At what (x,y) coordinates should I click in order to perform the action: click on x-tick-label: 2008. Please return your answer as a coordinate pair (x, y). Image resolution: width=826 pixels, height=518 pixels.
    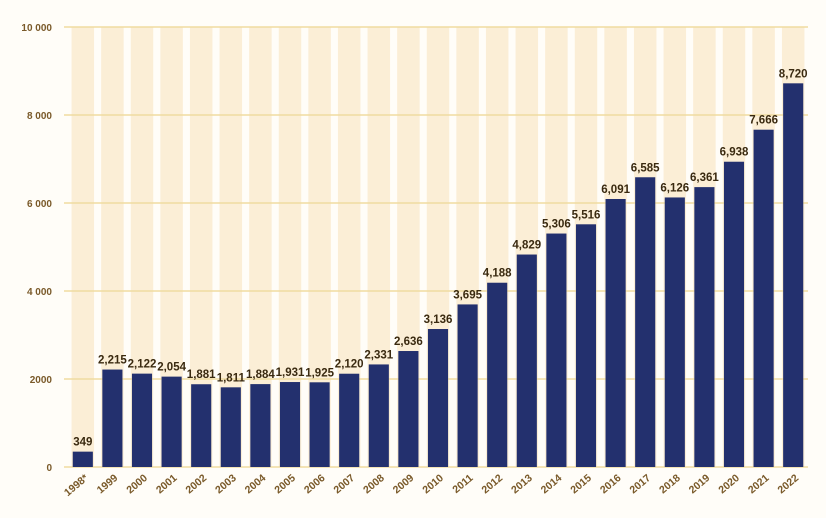
    Looking at the image, I should click on (374, 484).